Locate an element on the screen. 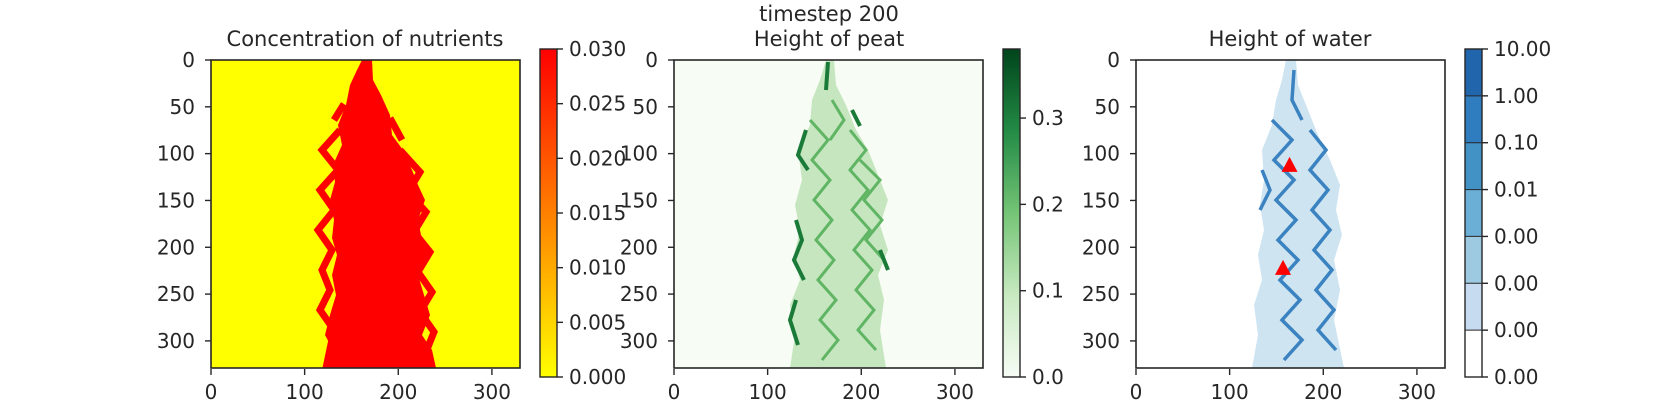 This screenshot has height=420, width=1680. water-ytick-label: 50 is located at coordinates (1107, 107).